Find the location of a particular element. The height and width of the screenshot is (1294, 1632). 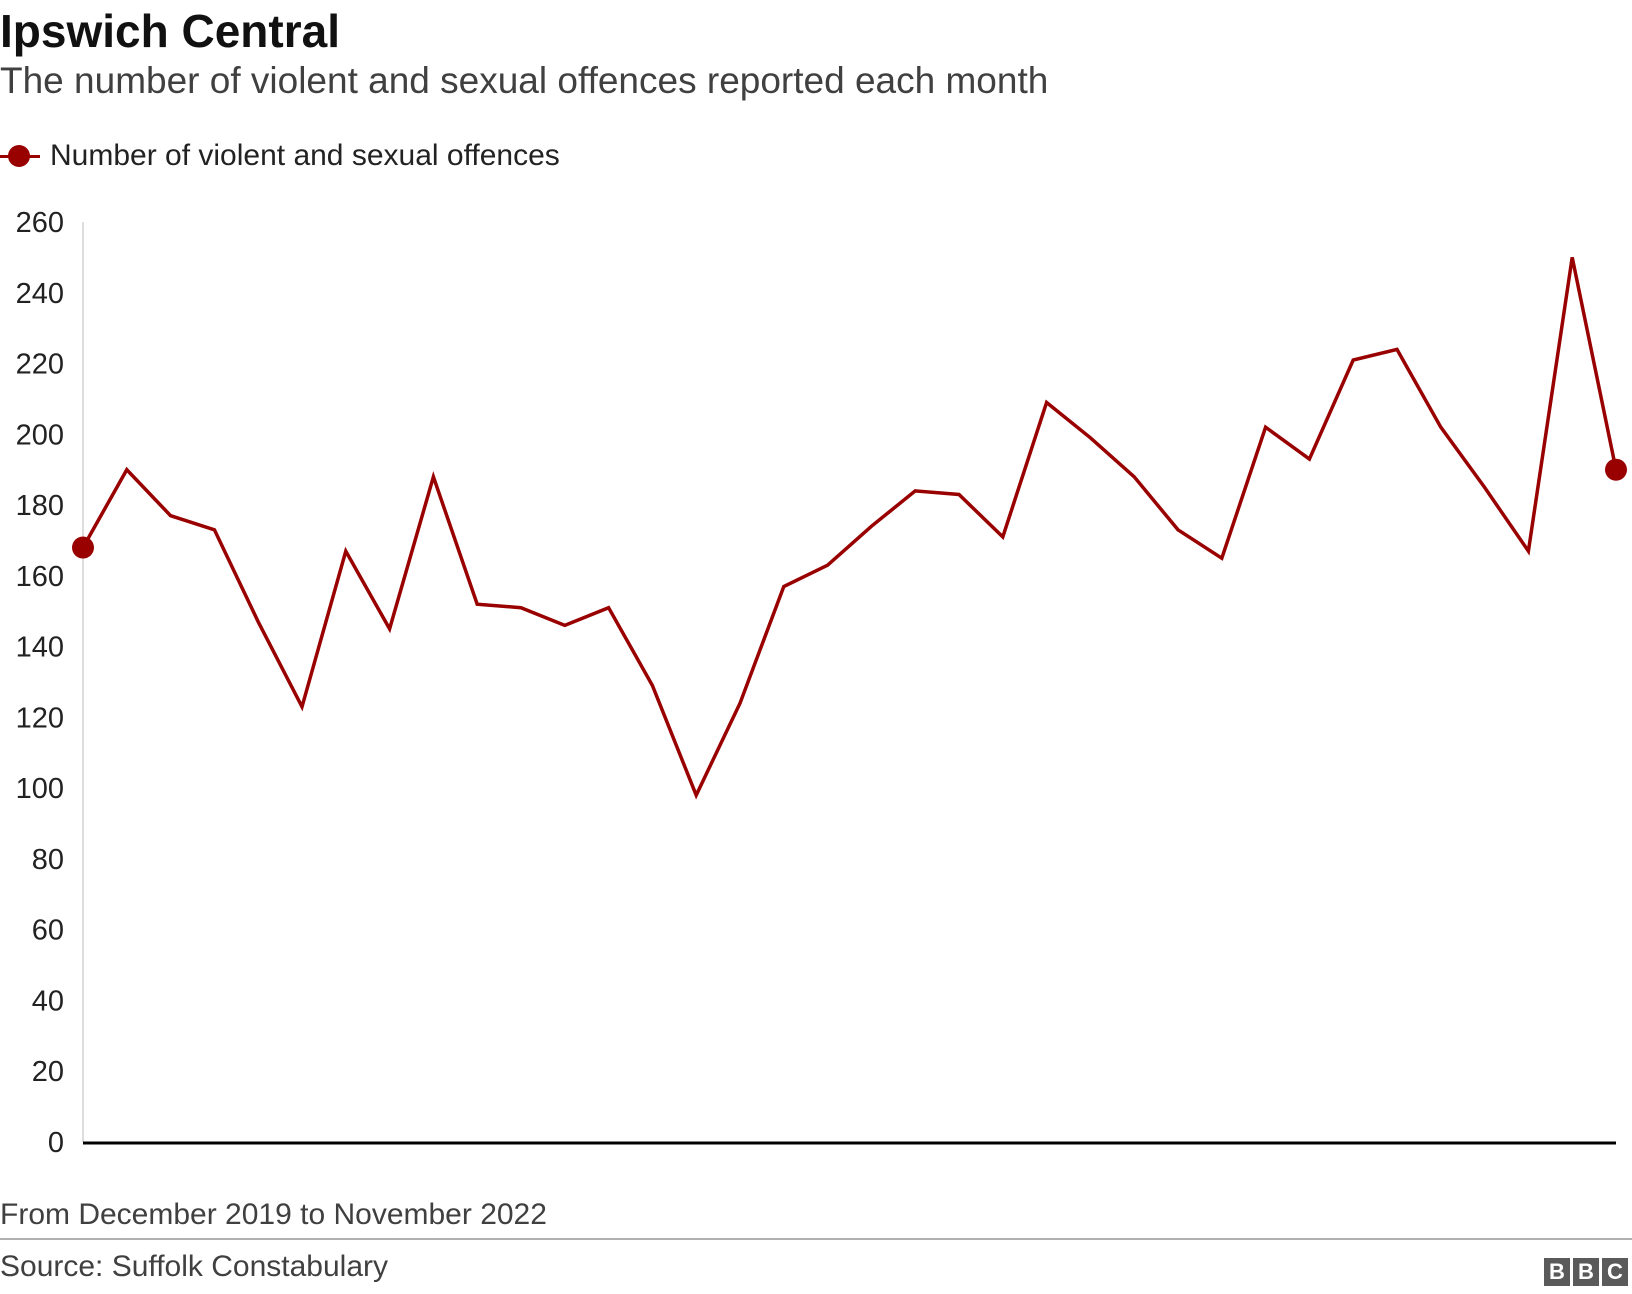

y-tick-label: 0 is located at coordinates (56, 1143).